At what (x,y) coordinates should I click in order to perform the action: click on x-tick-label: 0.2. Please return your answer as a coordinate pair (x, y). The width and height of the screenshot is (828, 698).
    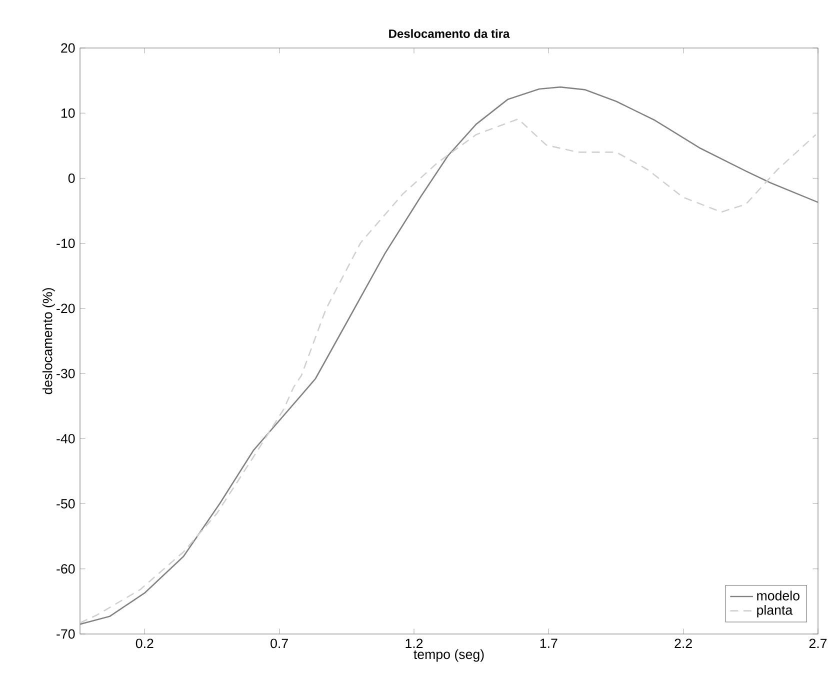
    Looking at the image, I should click on (145, 643).